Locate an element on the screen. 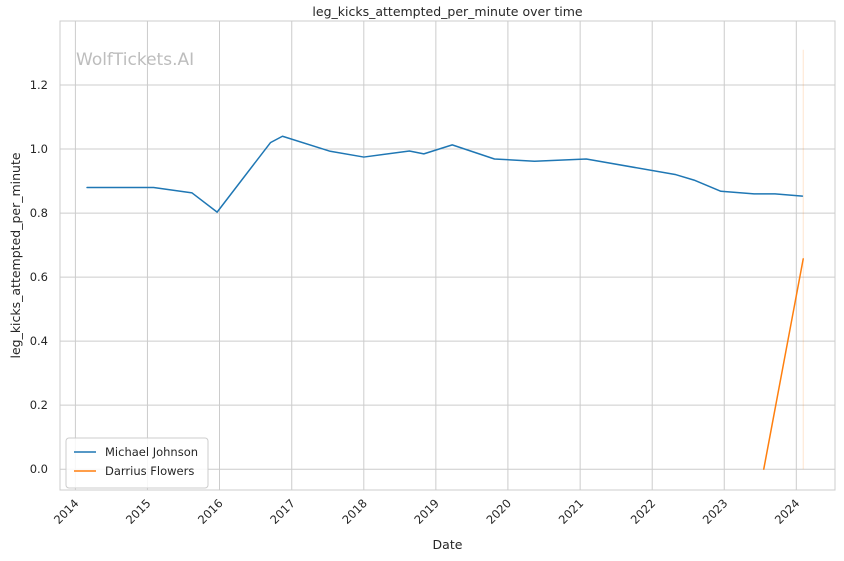 Image resolution: width=844 pixels, height=561 pixels. y-tick-label: 0.2 is located at coordinates (39, 405).